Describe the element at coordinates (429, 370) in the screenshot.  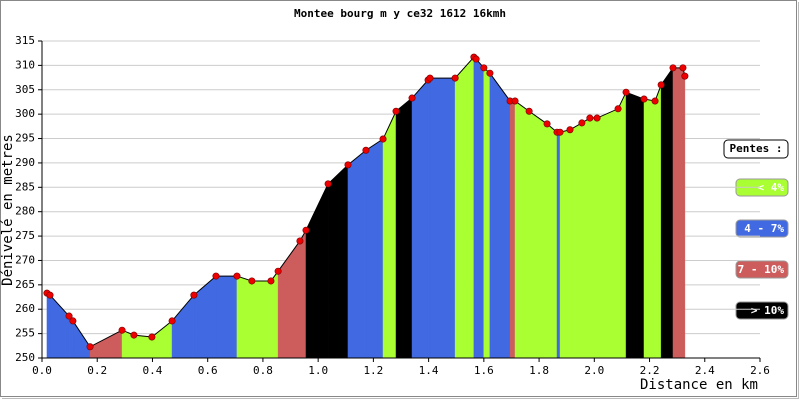
I see `x-tick-label: 1.4` at that location.